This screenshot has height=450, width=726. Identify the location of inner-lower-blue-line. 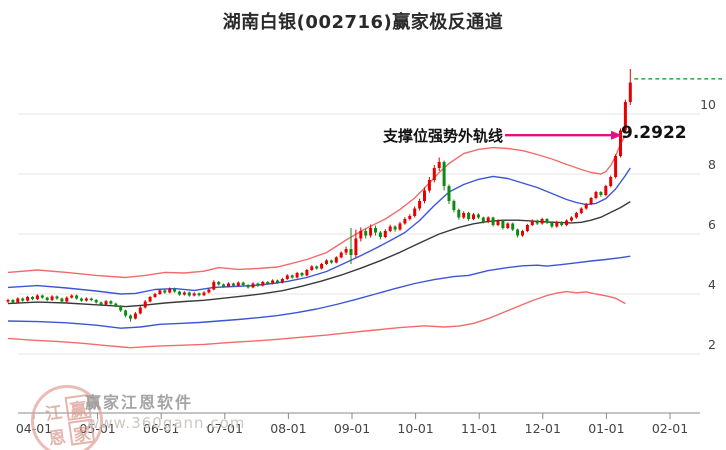
(319, 292).